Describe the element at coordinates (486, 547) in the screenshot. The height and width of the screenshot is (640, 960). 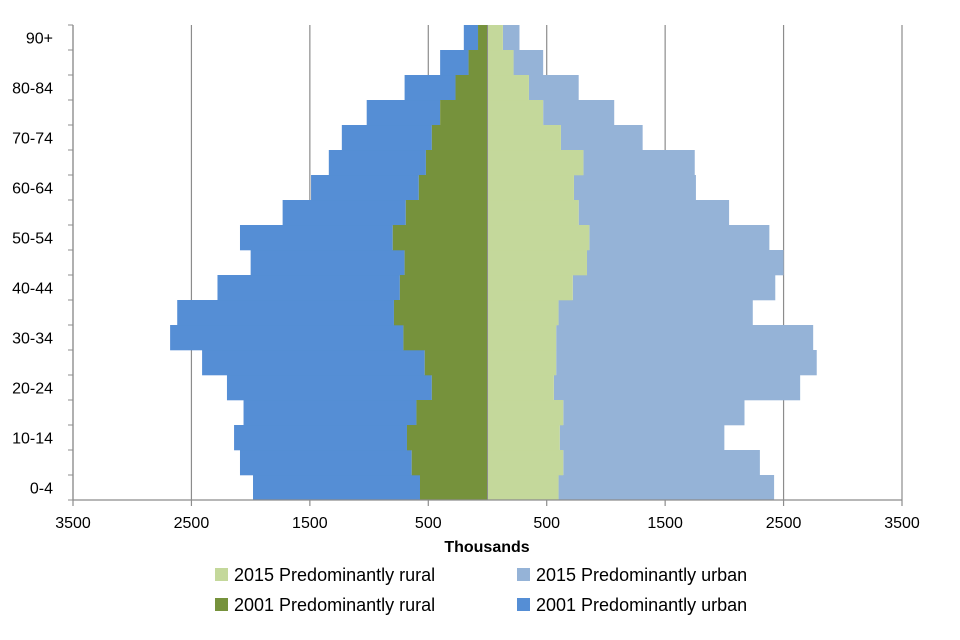
I see `x-axis-title: Thousands` at that location.